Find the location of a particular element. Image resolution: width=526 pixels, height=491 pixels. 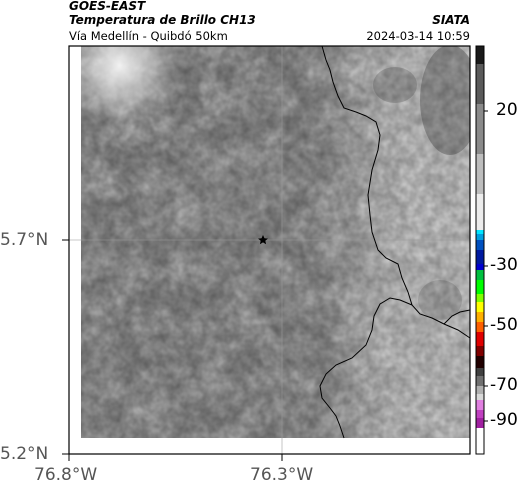

colorbar-label: -50 is located at coordinates (504, 325).